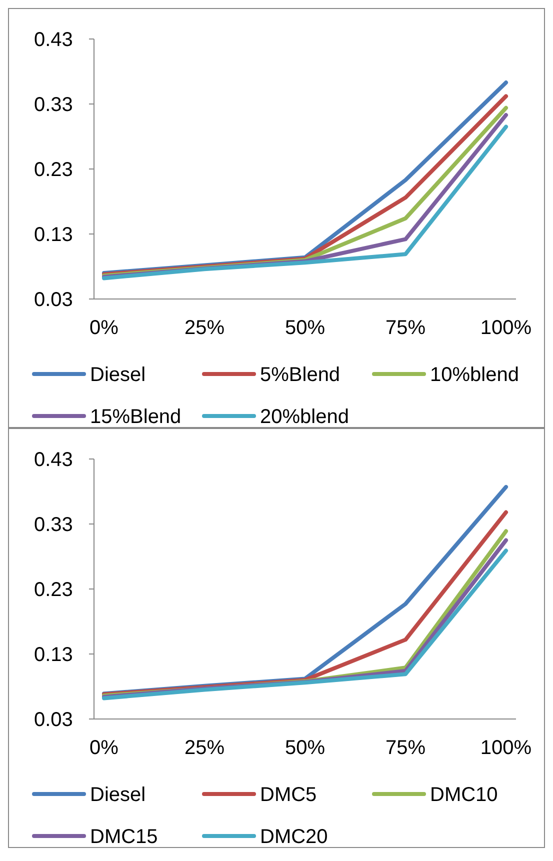  Describe the element at coordinates (464, 795) in the screenshot. I see `legend-label: DMC10` at that location.